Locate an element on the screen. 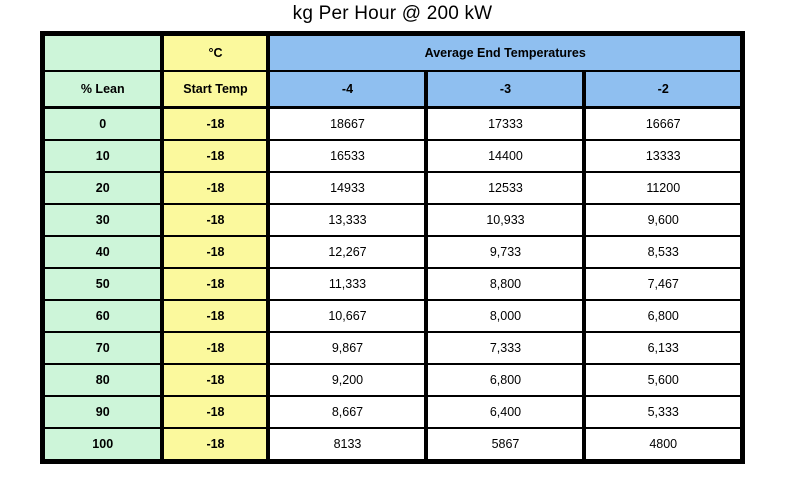 The image size is (785, 484). table-row: 50 -18 11,333 8,800 7,467 is located at coordinates (392, 284).